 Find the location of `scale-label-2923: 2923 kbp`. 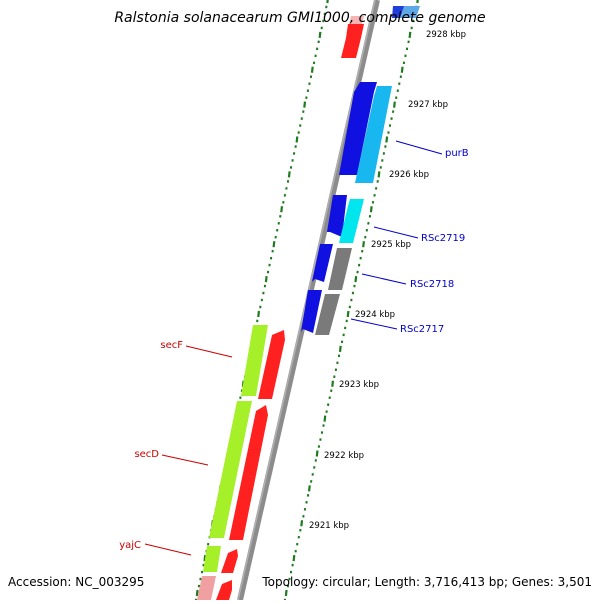

scale-label-2923: 2923 kbp is located at coordinates (359, 385).